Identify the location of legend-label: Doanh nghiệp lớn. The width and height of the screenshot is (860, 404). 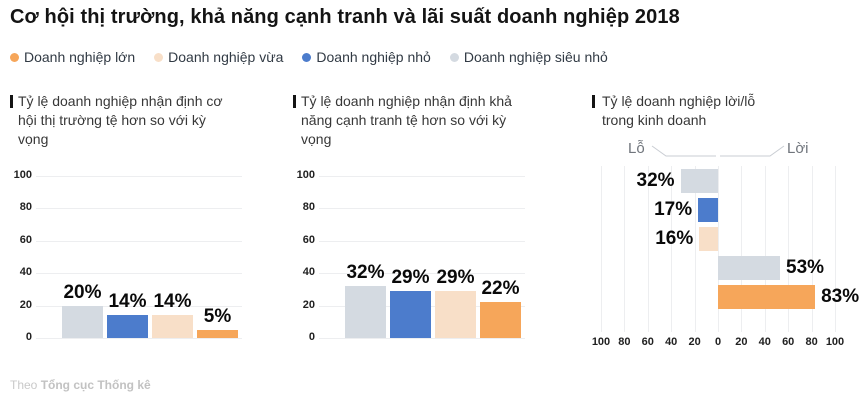
(80, 57).